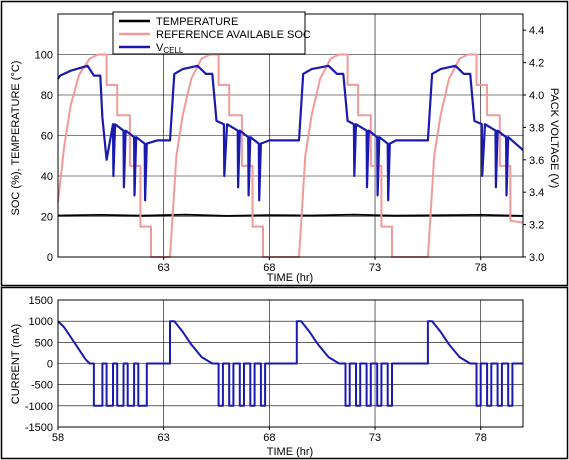  Describe the element at coordinates (536, 31) in the screenshot. I see `top-y2-tick-label: 4.4` at that location.